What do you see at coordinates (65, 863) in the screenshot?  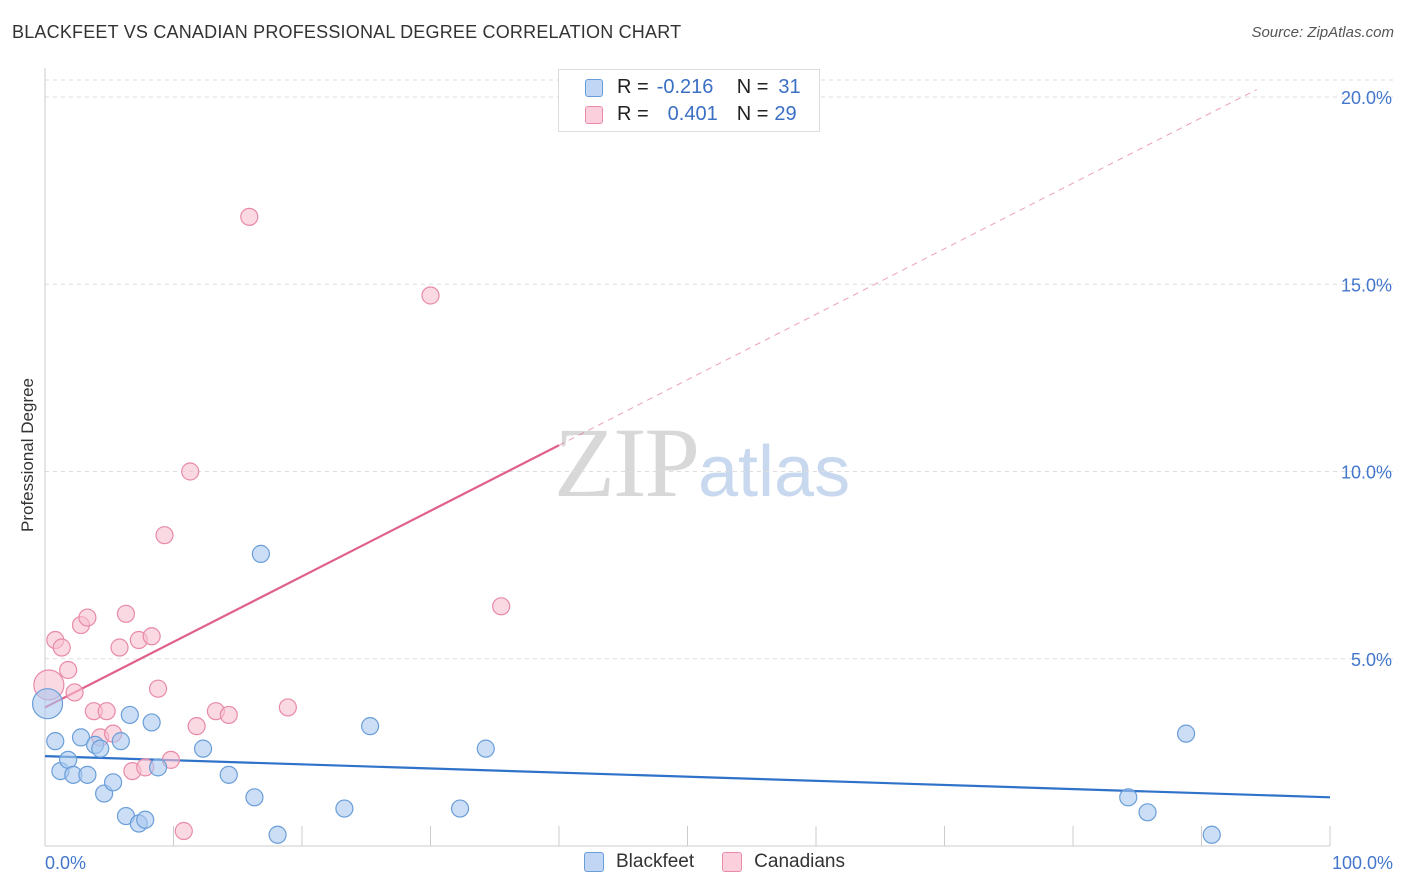 I see `x-tick-label-min: 0.0%` at bounding box center [65, 863].